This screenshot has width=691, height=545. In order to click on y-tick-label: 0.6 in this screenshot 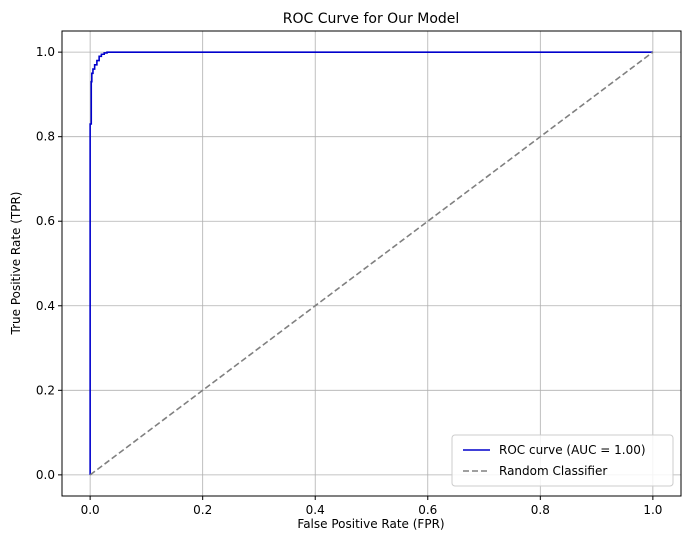, I will do `click(45, 221)`.